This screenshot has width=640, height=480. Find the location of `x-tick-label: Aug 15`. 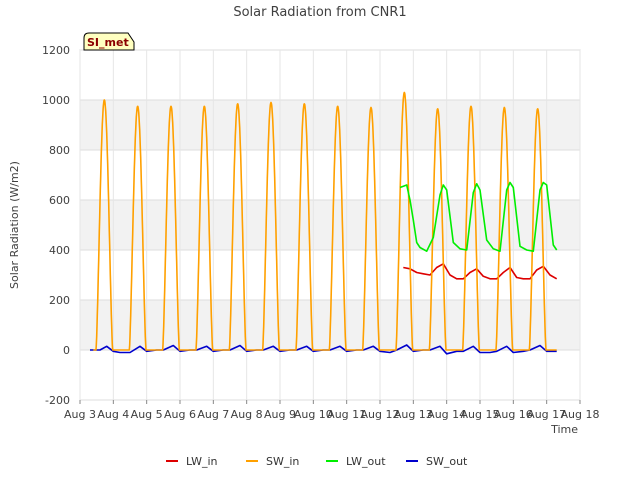

x-tick-label: Aug 15 is located at coordinates (480, 414).